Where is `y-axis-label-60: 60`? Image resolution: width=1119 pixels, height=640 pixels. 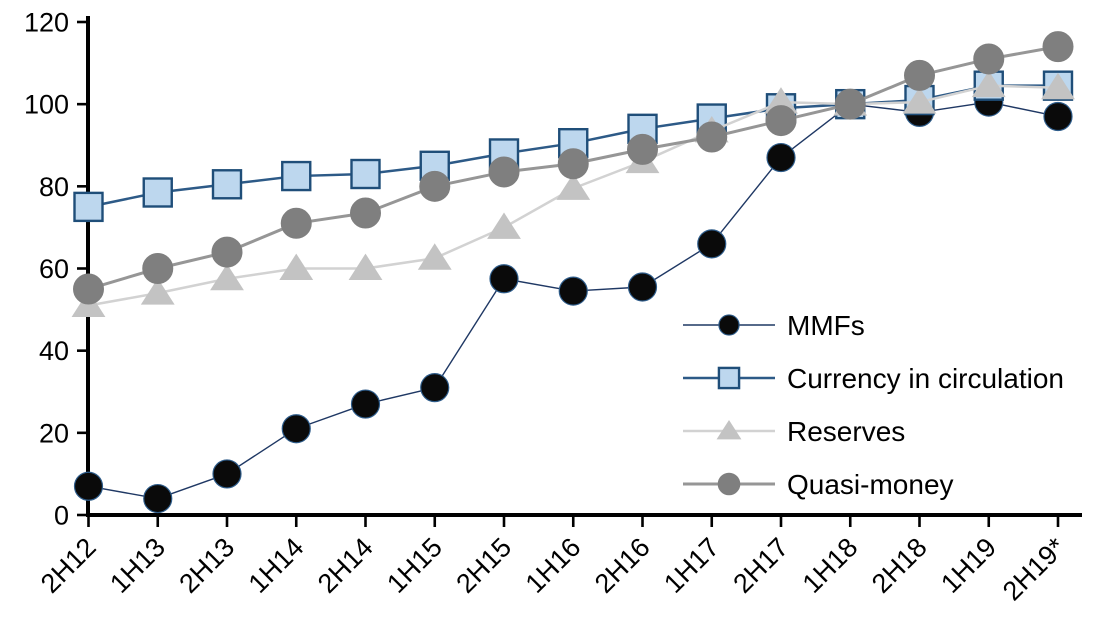 y-axis-label-60: 60 is located at coordinates (54, 269).